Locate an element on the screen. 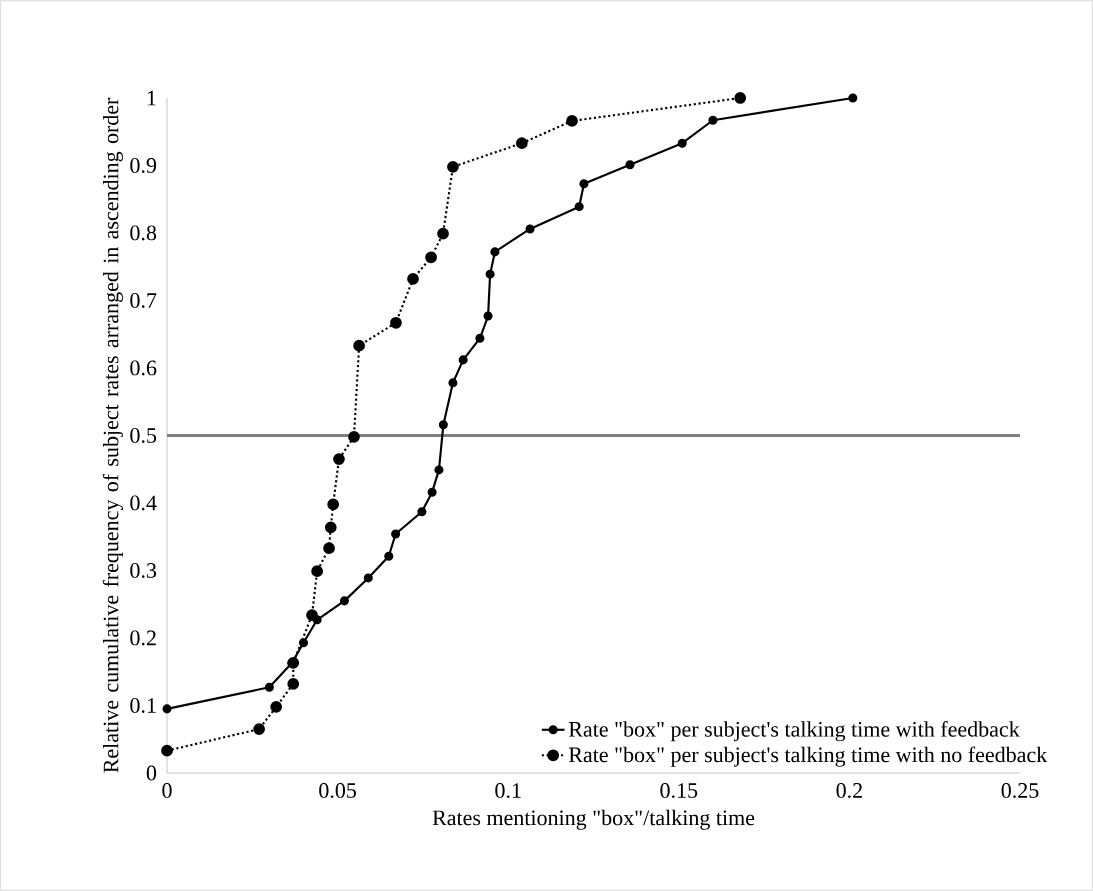  y-tick-label: 0.1 is located at coordinates (143, 705).